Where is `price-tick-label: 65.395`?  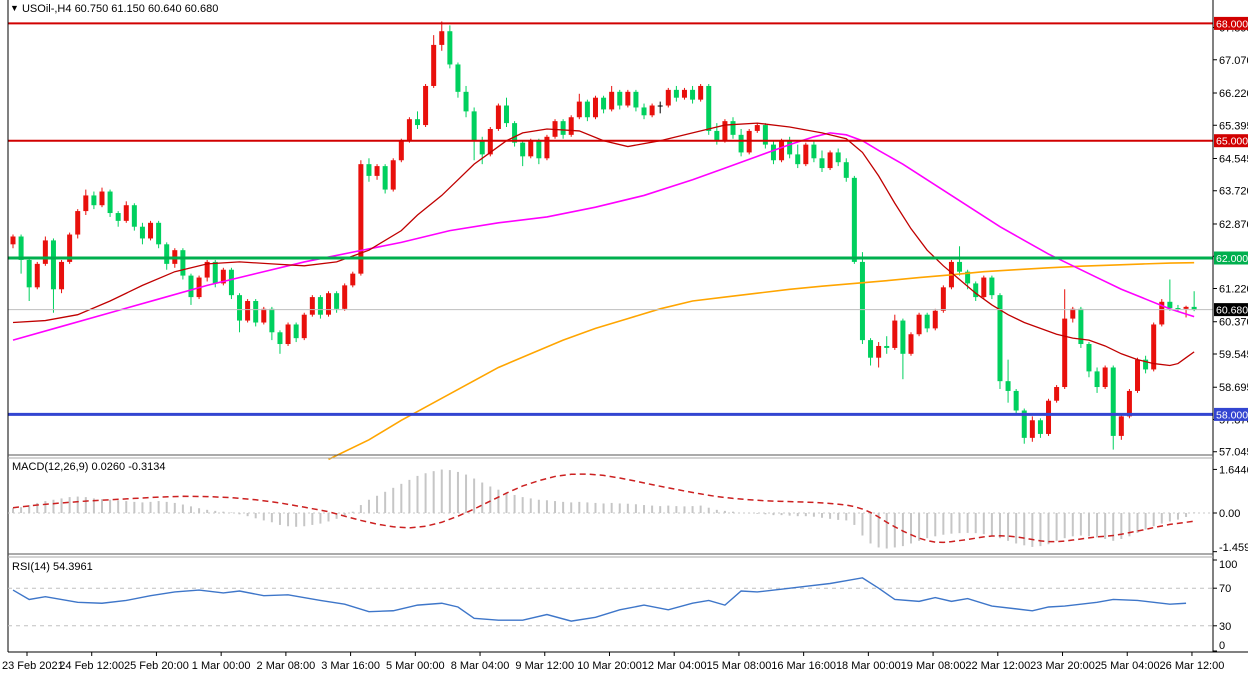
price-tick-label: 65.395 is located at coordinates (1233, 126).